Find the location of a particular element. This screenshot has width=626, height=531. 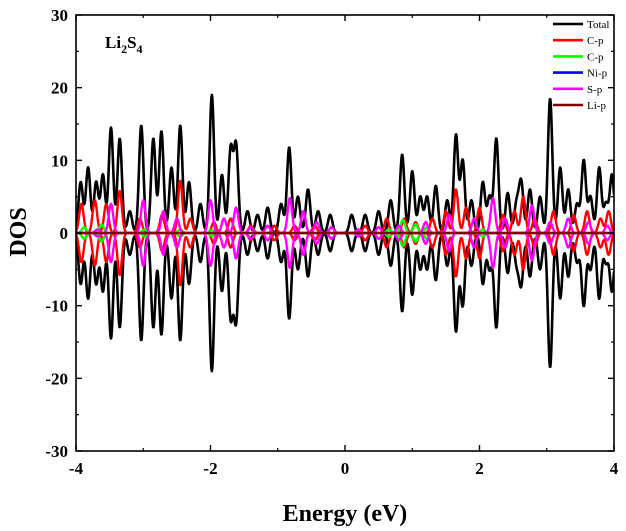

legend-item-total: Total is located at coordinates (581, 25).